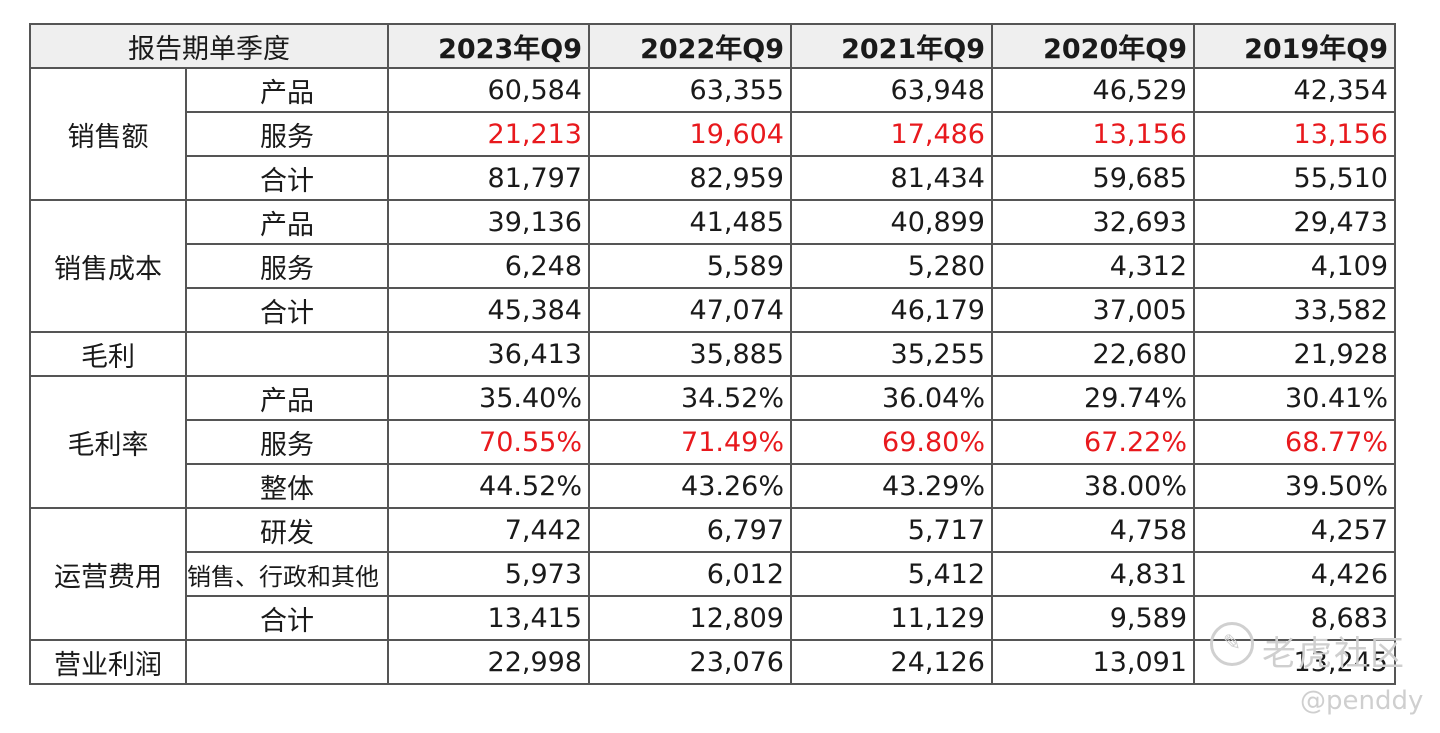 The image size is (1440, 733). What do you see at coordinates (690, 530) in the screenshot?
I see `table-cell: 6,797` at bounding box center [690, 530].